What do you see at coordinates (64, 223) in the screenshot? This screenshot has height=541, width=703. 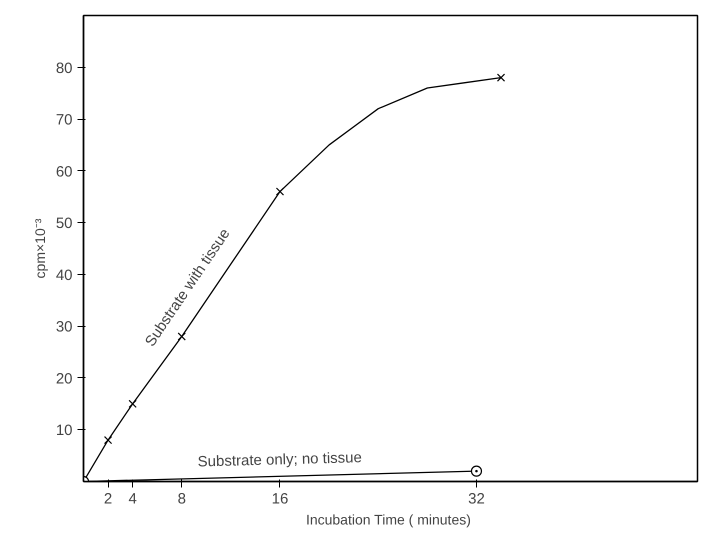 I see `y-tick-label: 50` at bounding box center [64, 223].